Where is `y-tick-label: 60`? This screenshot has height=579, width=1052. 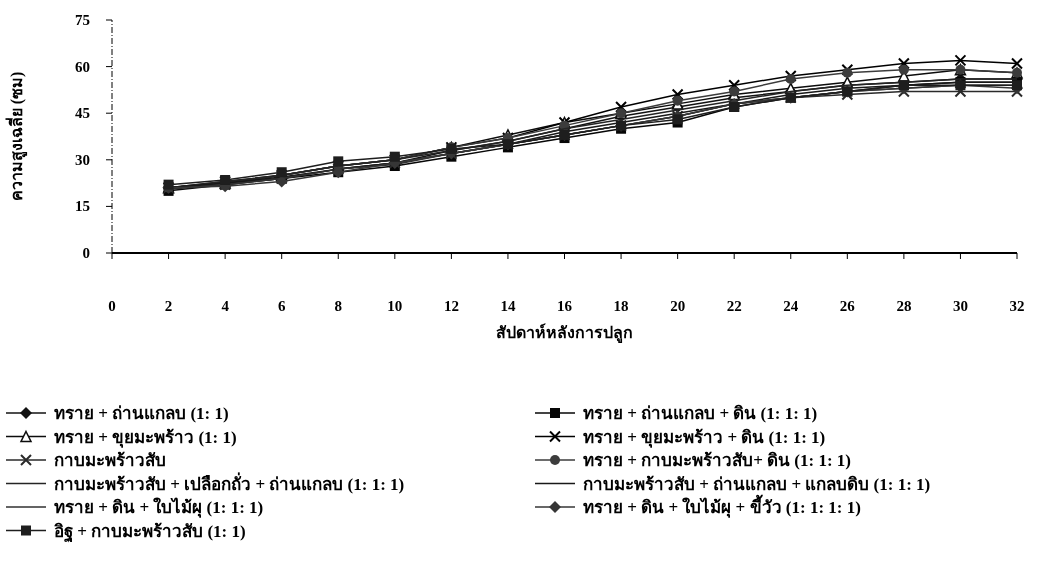 y-tick-label: 60 is located at coordinates (82, 66).